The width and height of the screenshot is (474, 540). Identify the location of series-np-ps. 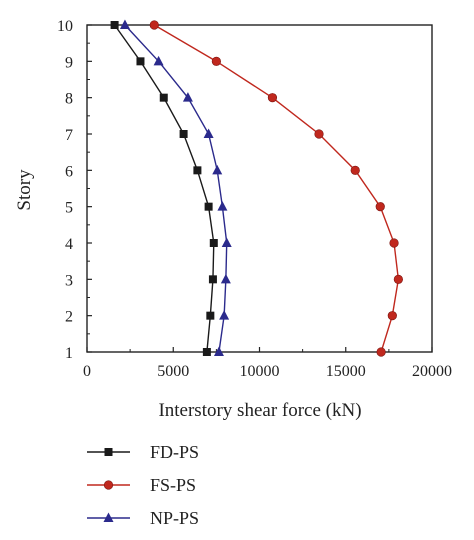
(175, 187).